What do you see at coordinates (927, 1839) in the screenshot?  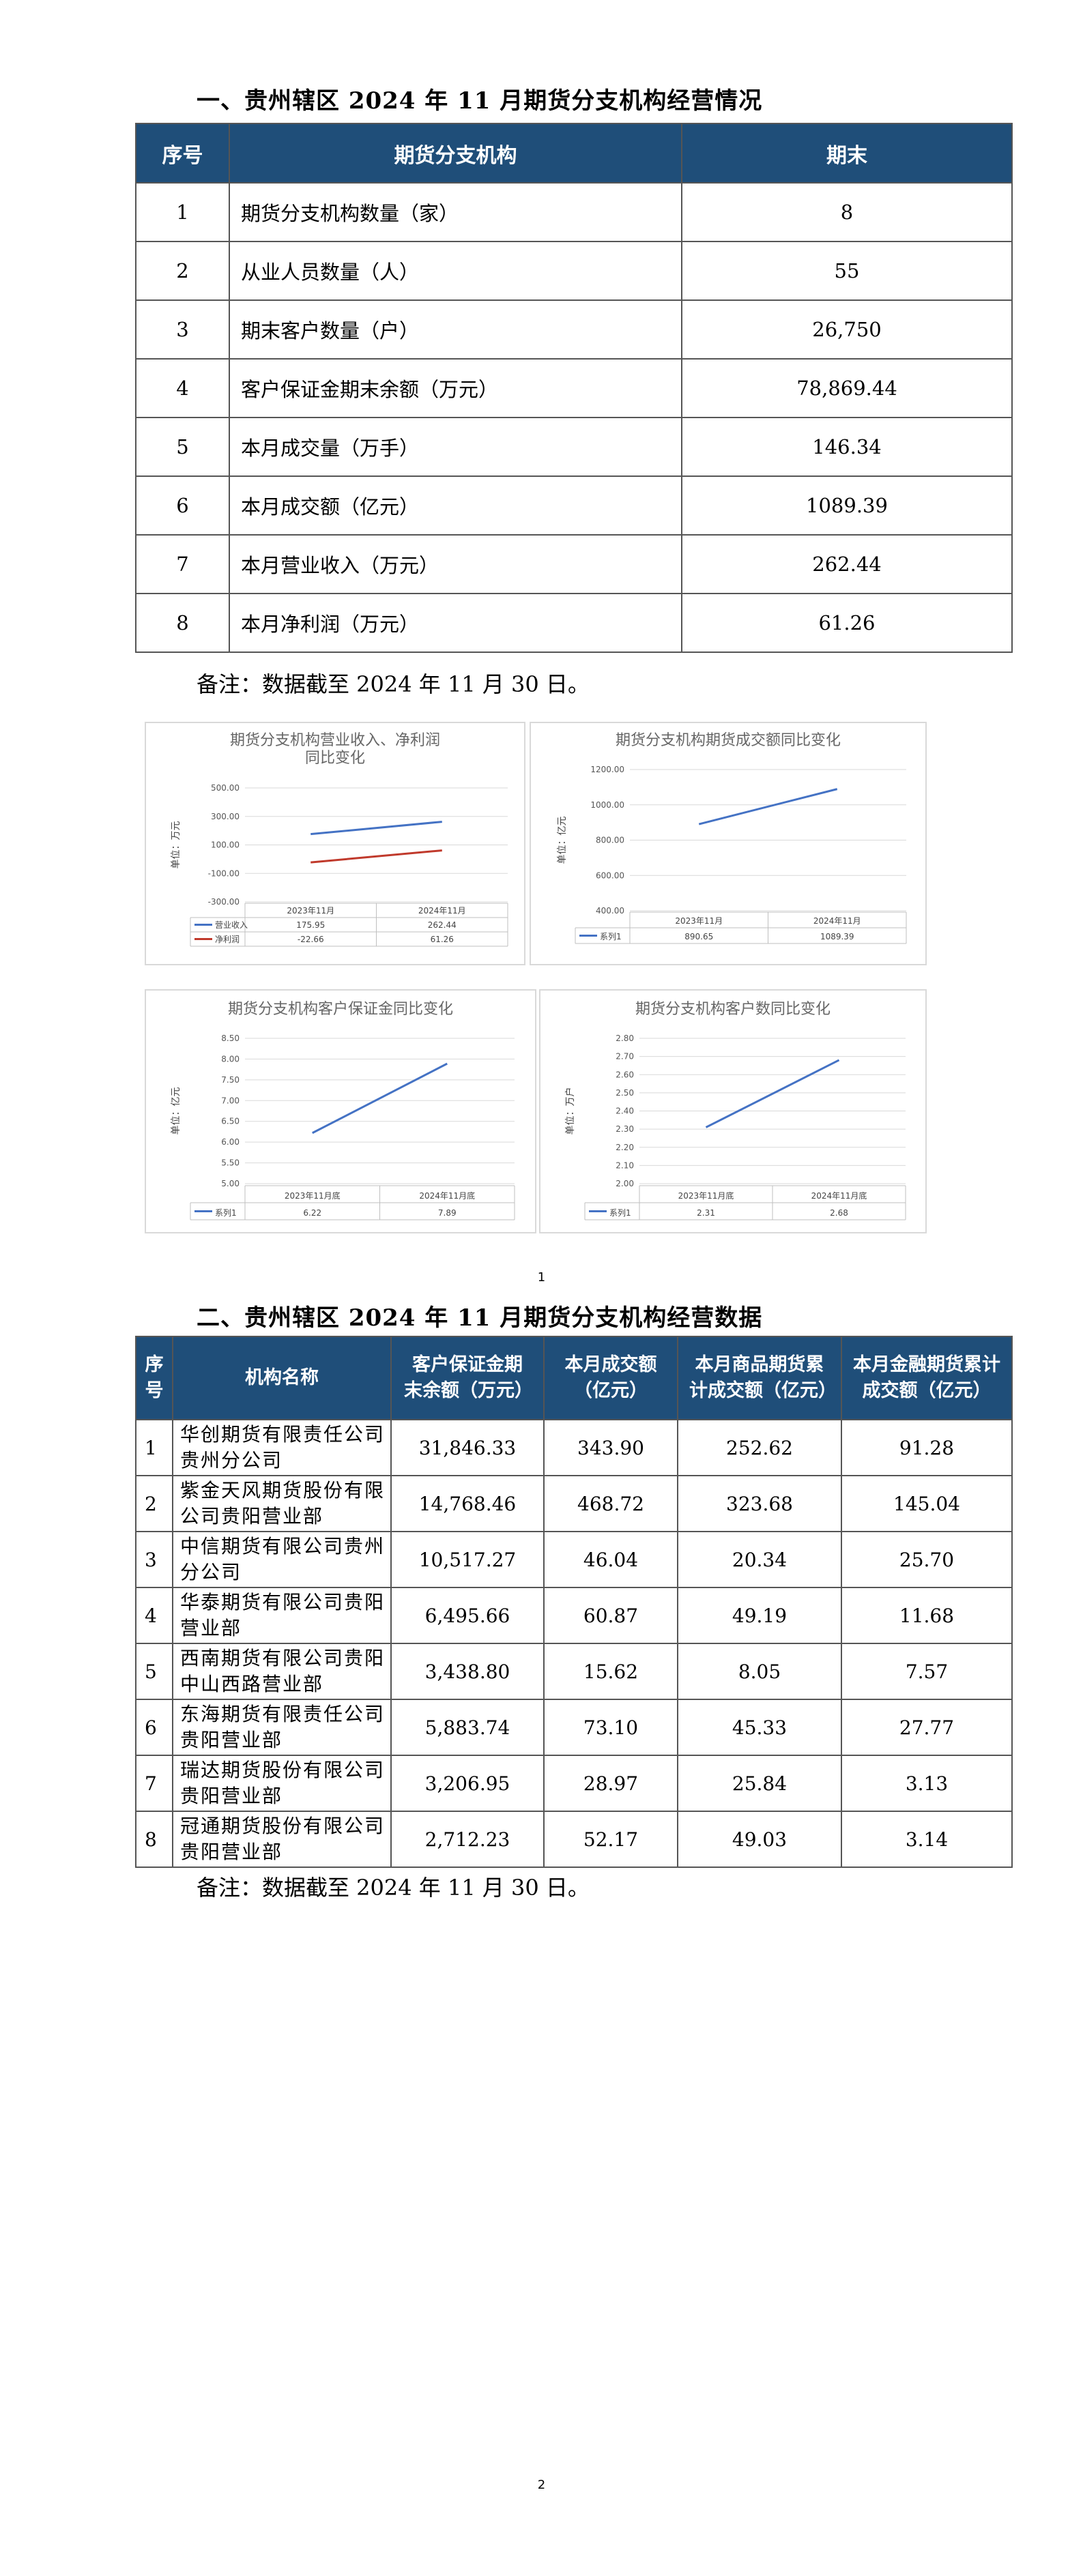 I see `row-financial: 3.14` at bounding box center [927, 1839].